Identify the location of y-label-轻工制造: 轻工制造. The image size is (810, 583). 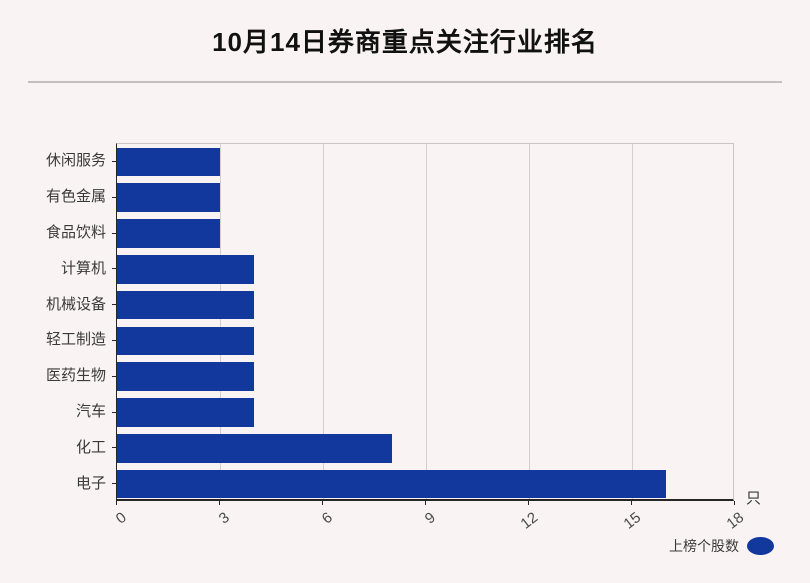
(75, 340).